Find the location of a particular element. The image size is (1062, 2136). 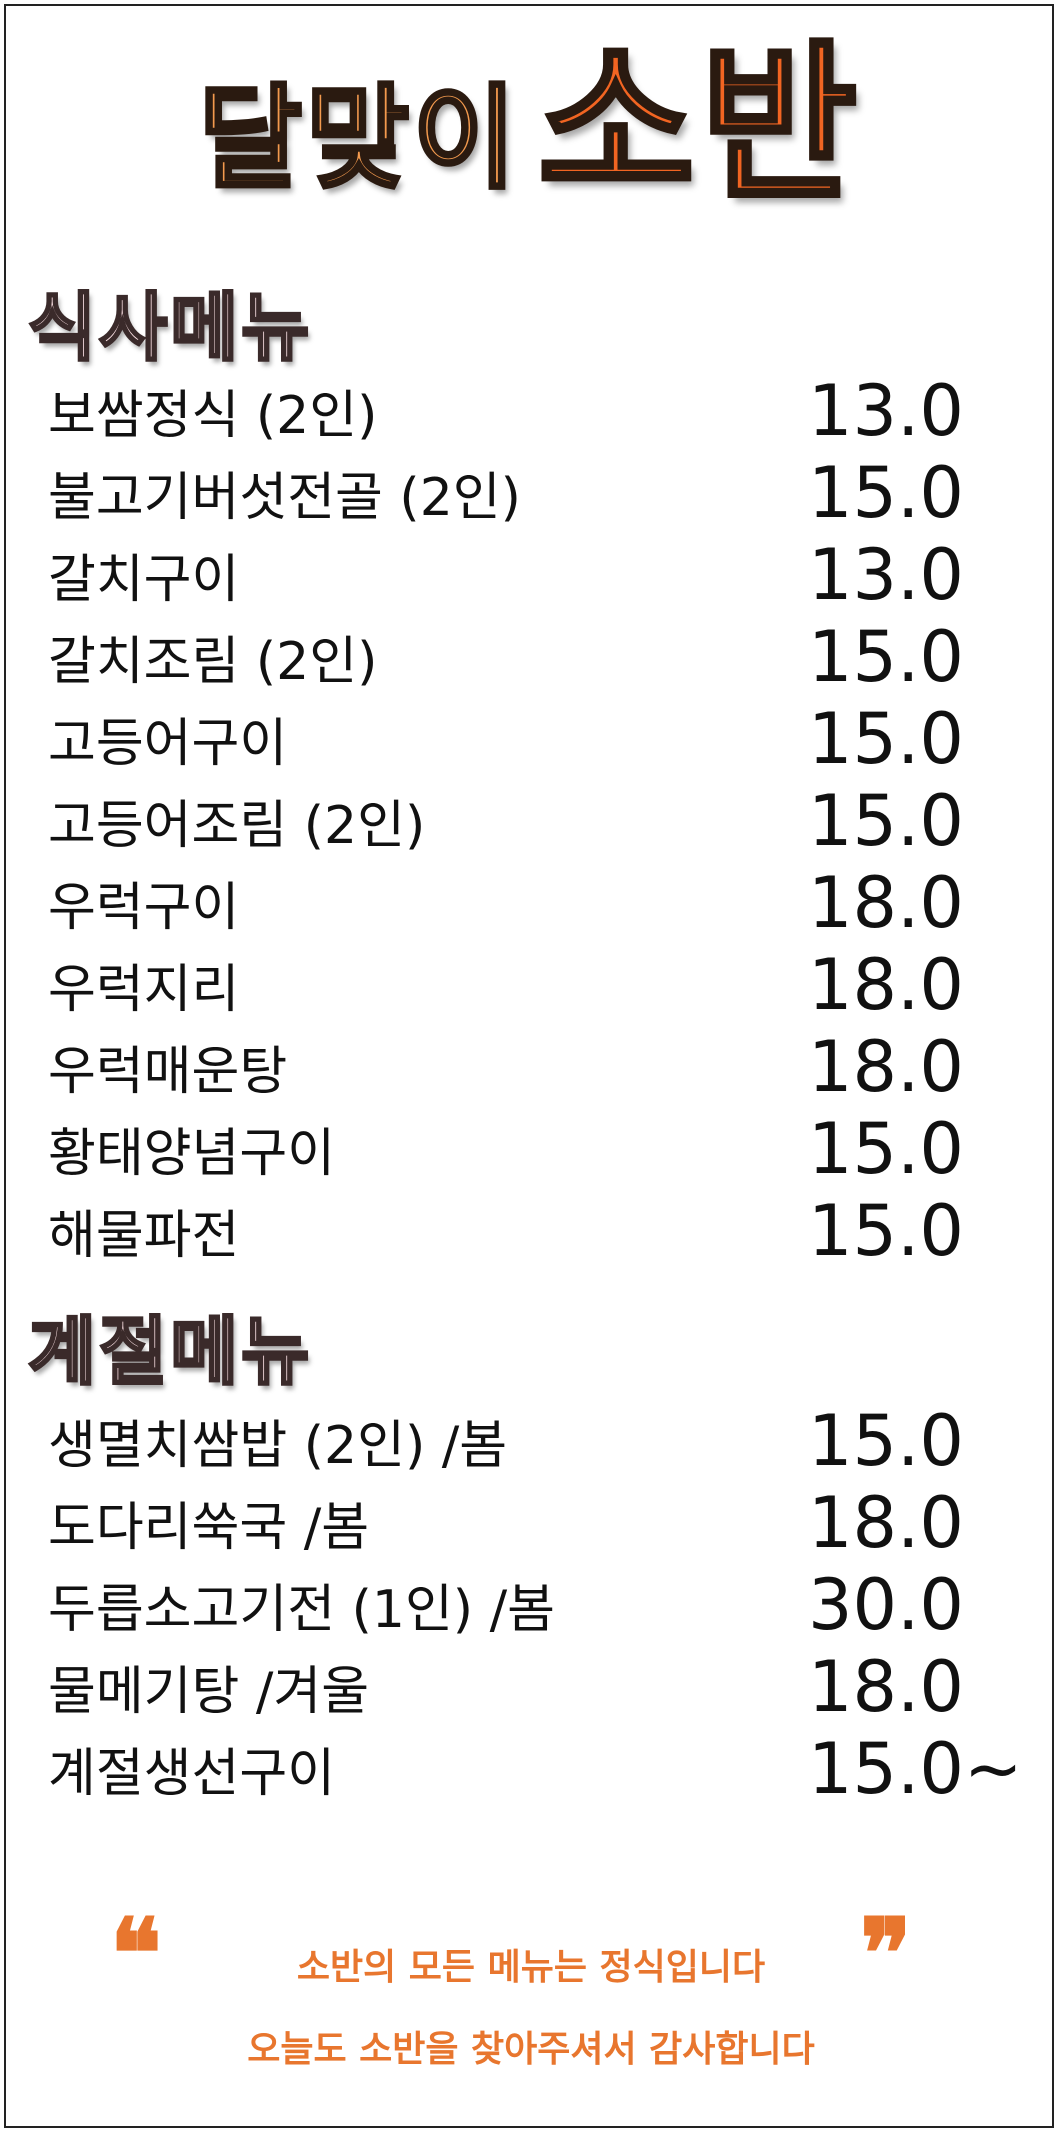

menu-item-price: 15.0~ is located at coordinates (915, 1769).